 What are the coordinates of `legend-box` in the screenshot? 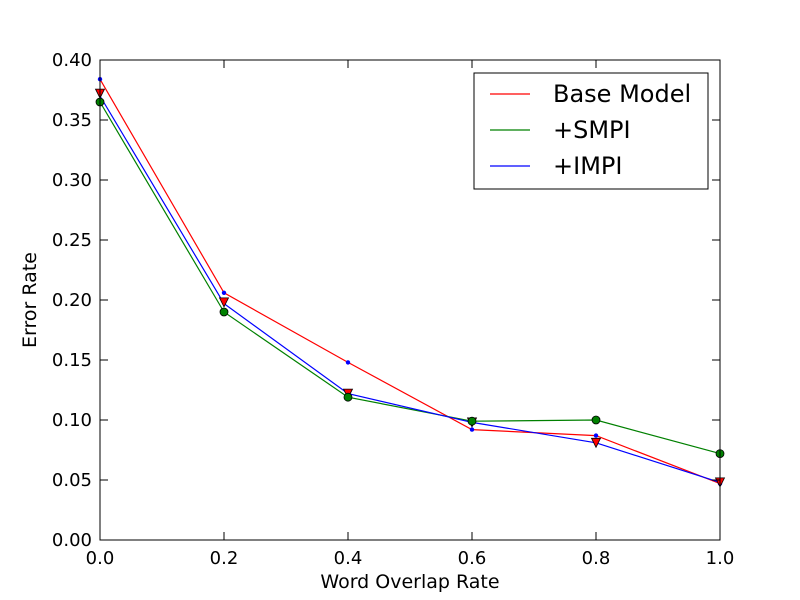 It's located at (591, 131).